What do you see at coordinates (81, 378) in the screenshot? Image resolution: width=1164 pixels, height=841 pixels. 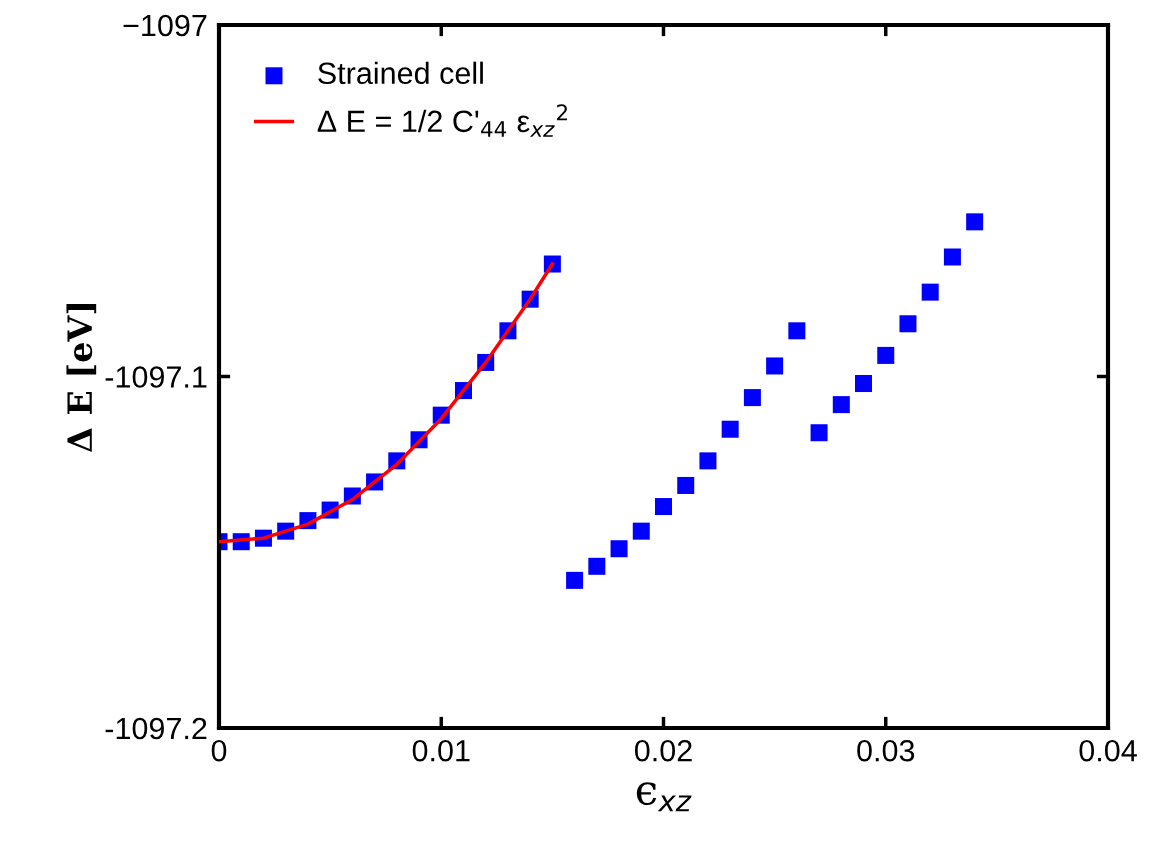 I see `y-axis-title: Δ E [eV]` at bounding box center [81, 378].